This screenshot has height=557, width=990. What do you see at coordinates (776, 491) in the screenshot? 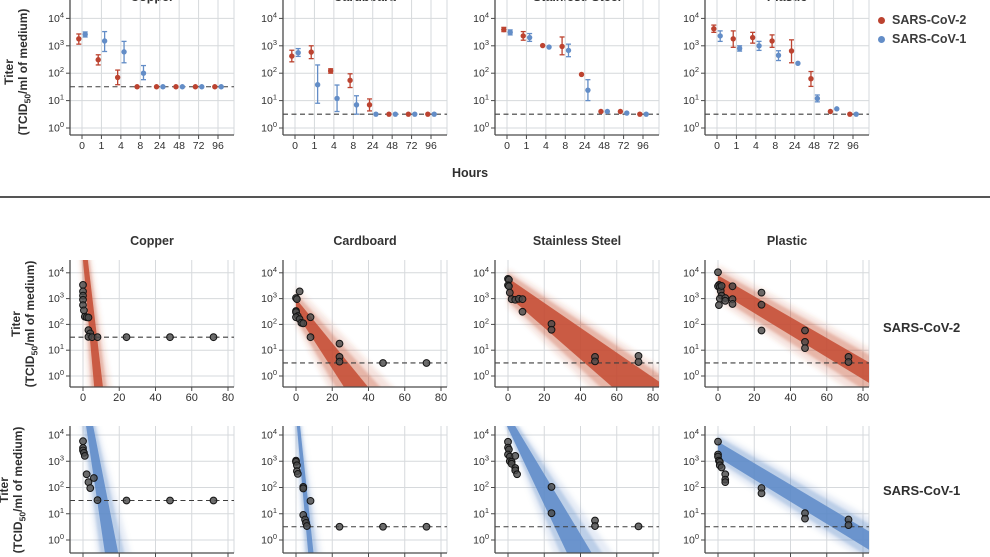
I see `band-panel-sars-cov-1-plastic: 100 101 102 103 104` at bounding box center [776, 491].